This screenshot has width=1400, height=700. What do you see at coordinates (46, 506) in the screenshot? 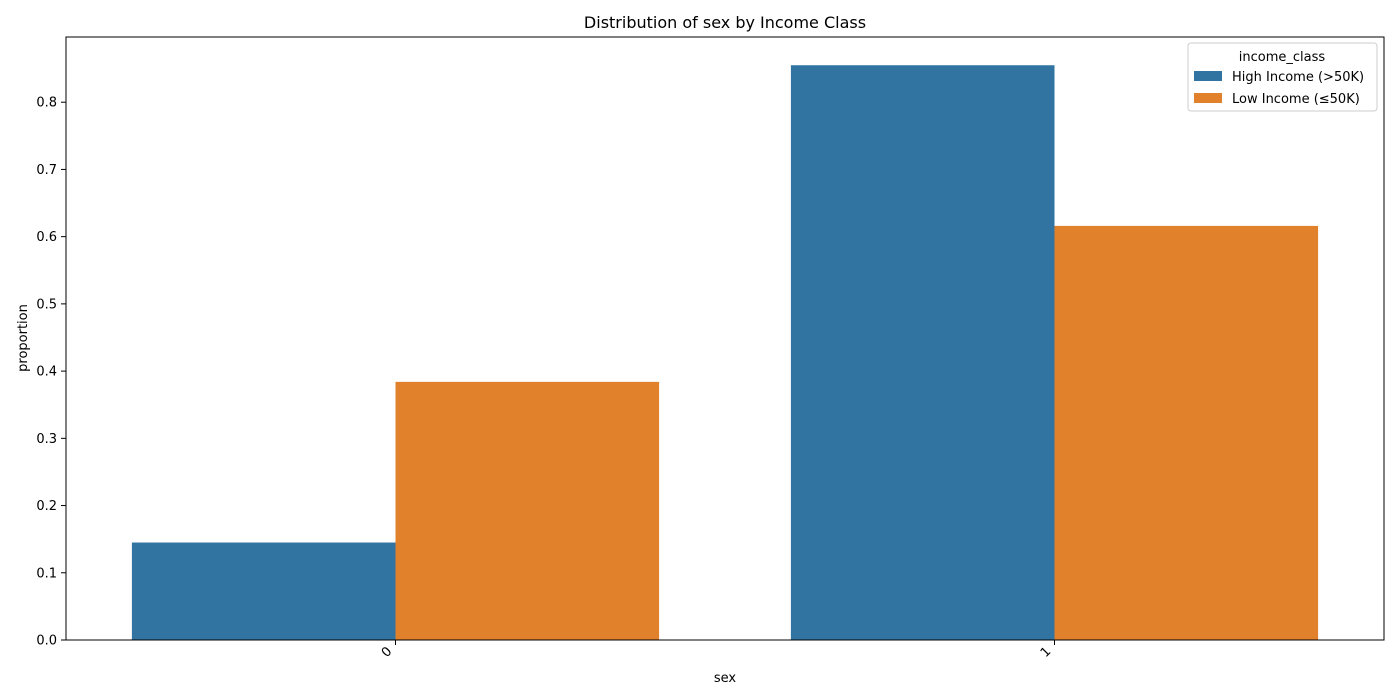
I see `y-tick-label: 0.2` at bounding box center [46, 506].